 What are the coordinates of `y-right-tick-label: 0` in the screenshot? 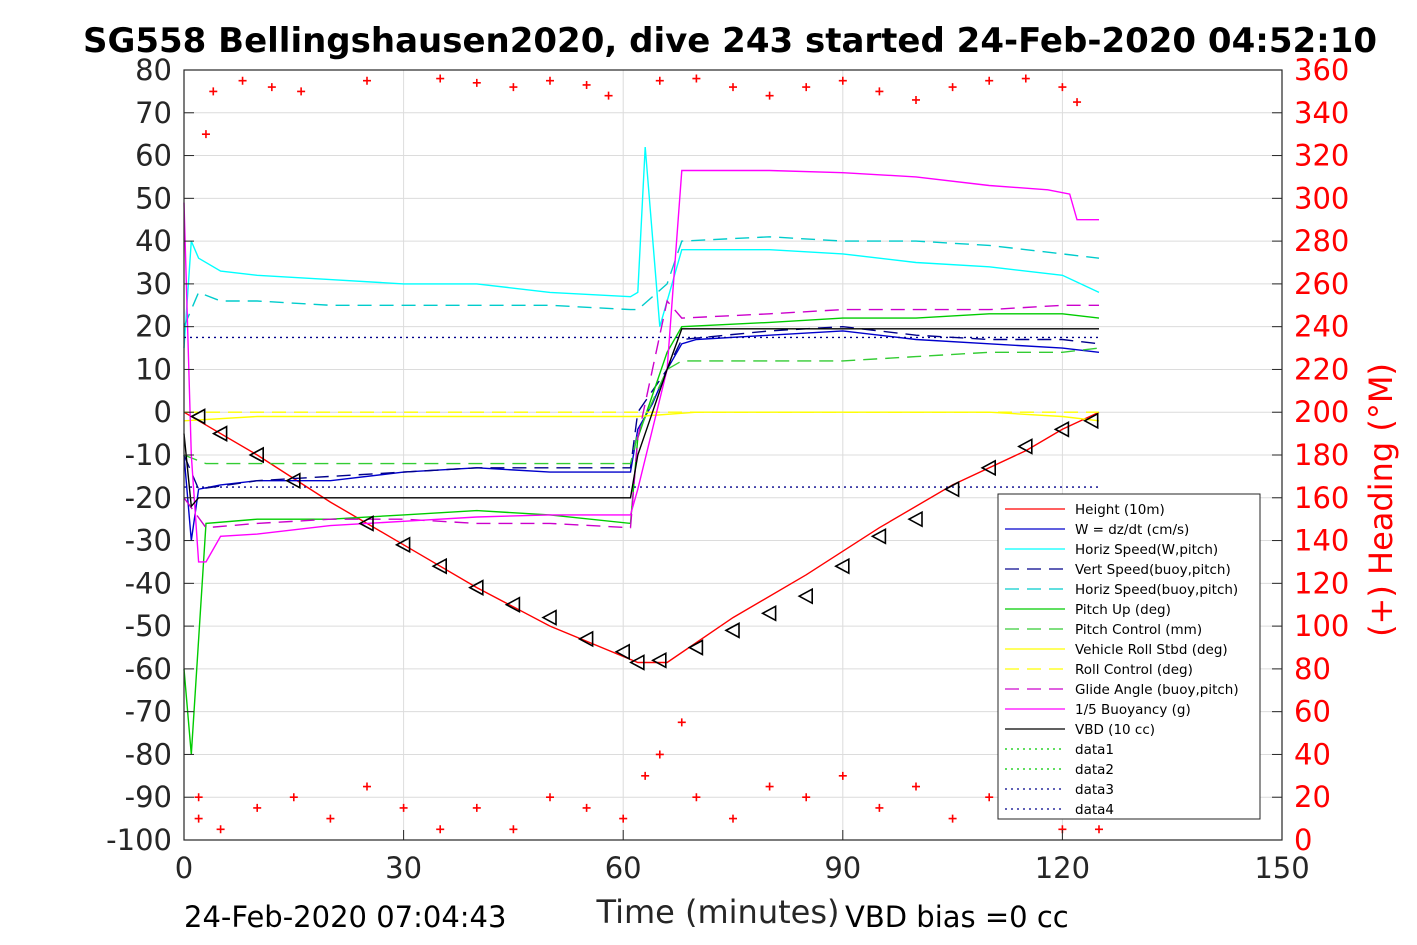 It's located at (1303, 840).